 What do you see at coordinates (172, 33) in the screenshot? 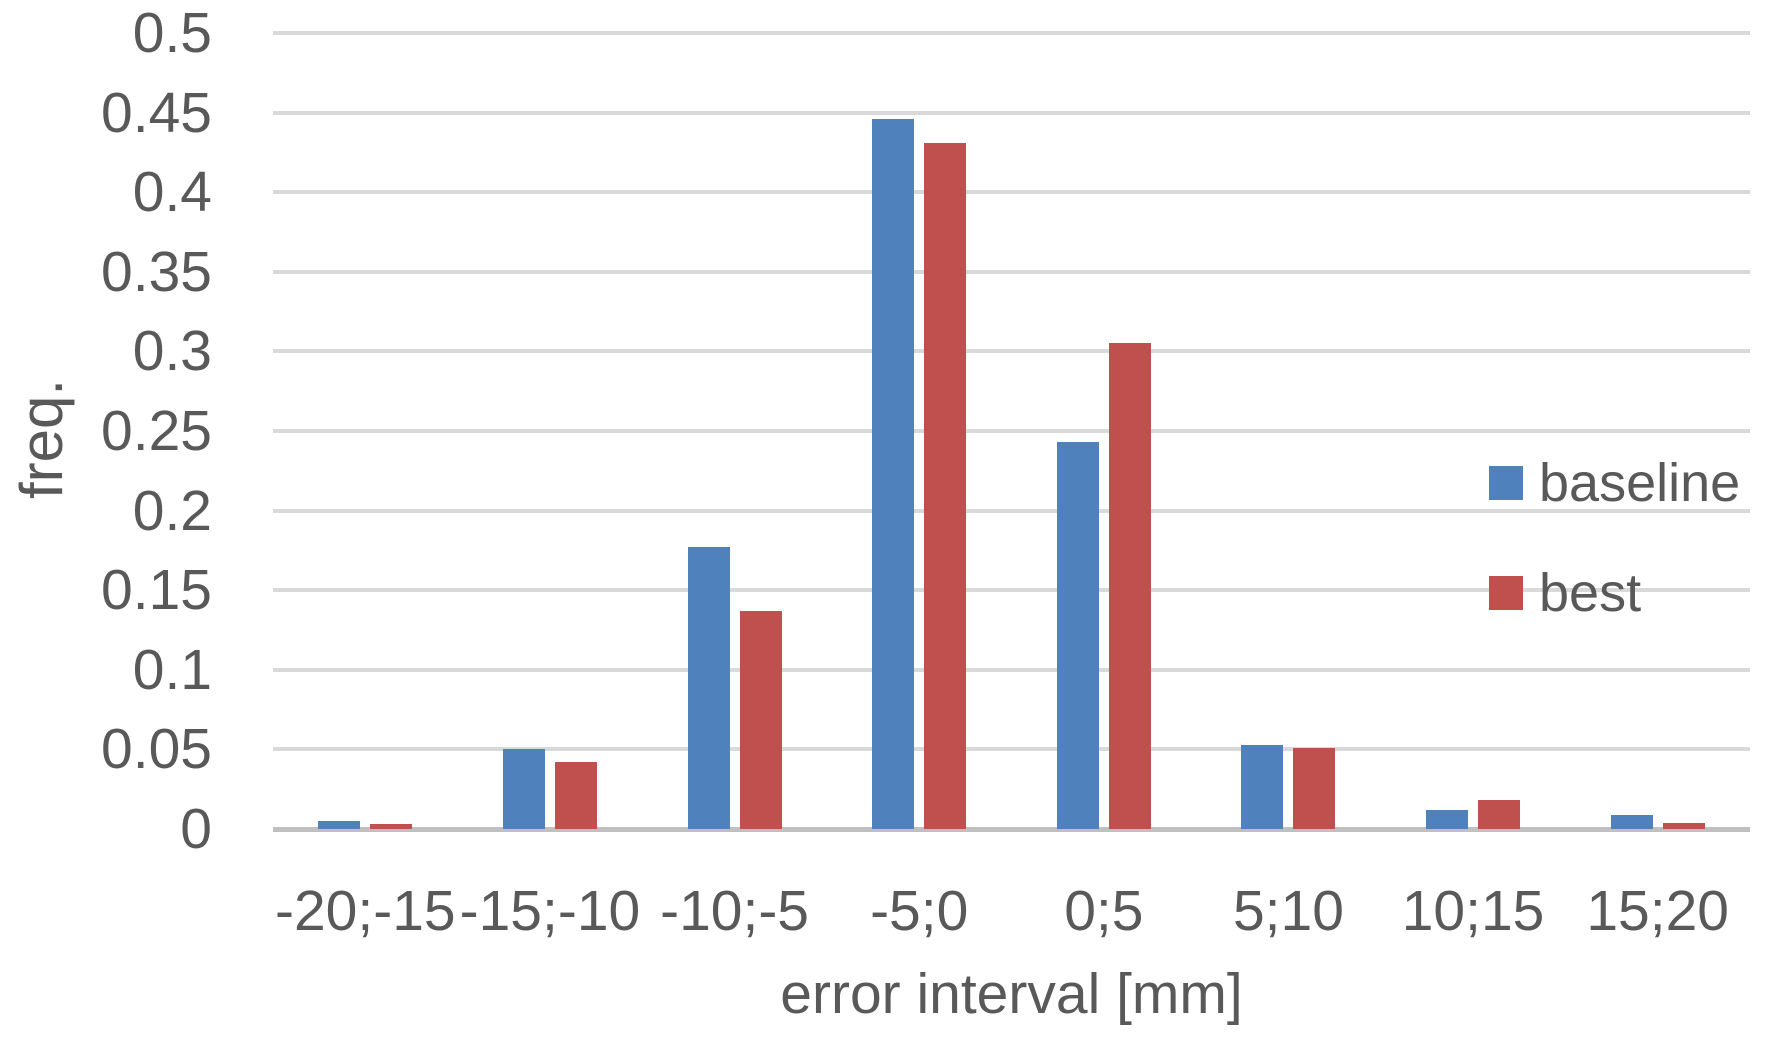
I see `y-tick-label: 0.5` at bounding box center [172, 33].